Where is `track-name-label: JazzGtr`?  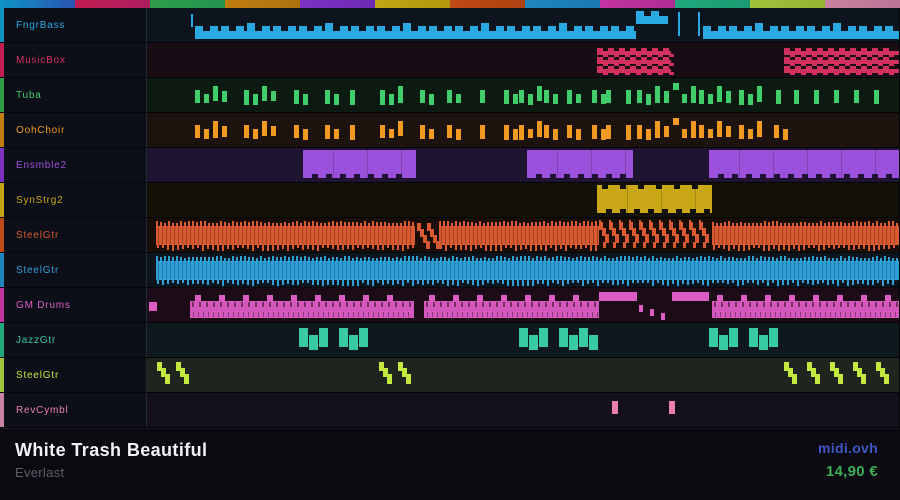
track-name-label: JazzGtr is located at coordinates (75, 340).